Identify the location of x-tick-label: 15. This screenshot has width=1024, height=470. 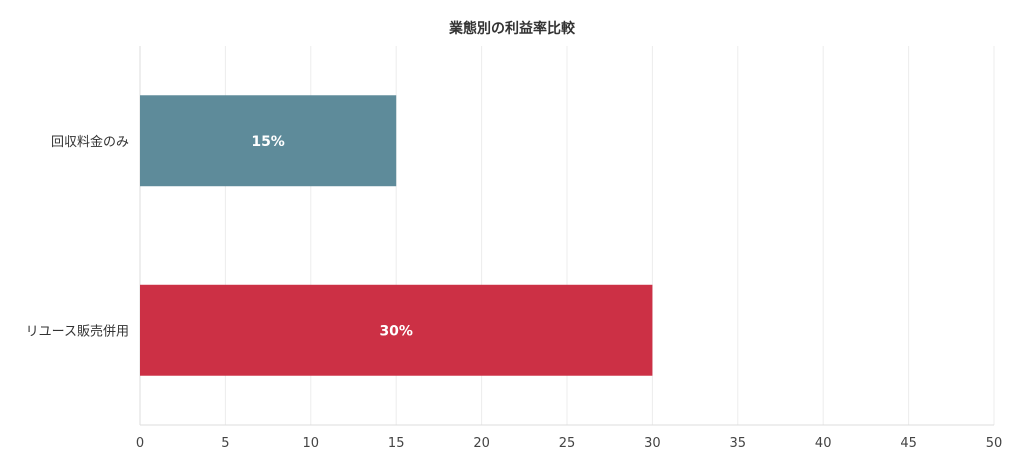
(396, 443).